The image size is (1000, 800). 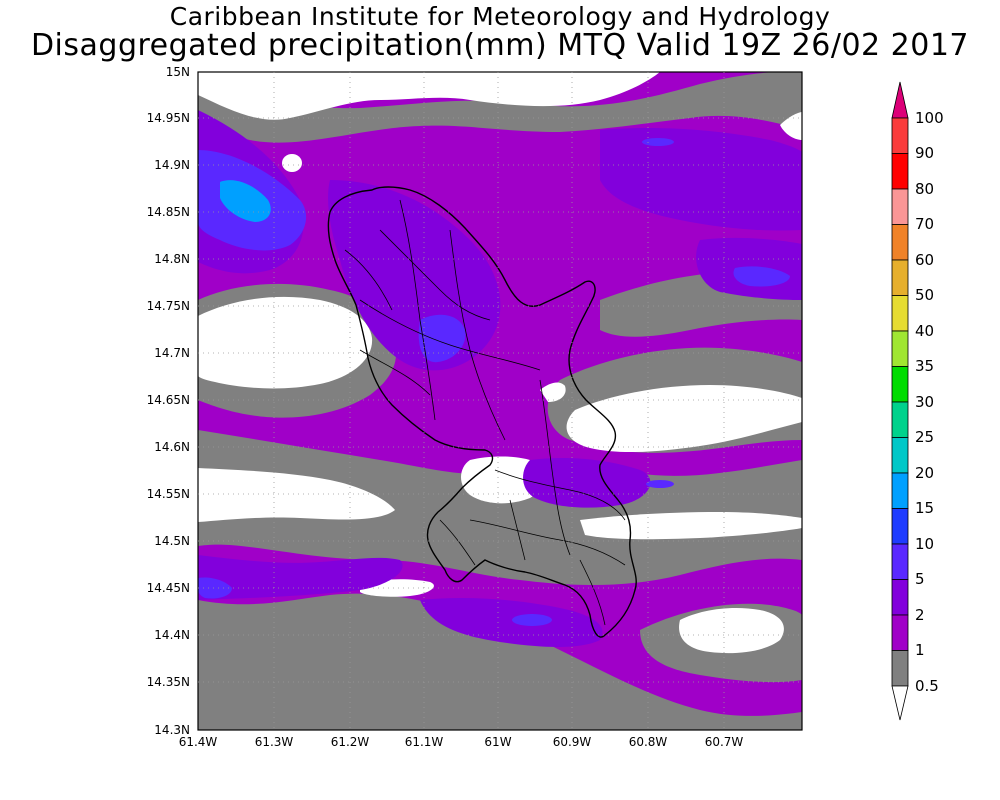 I want to click on legend-label: 10, so click(x=924, y=544).